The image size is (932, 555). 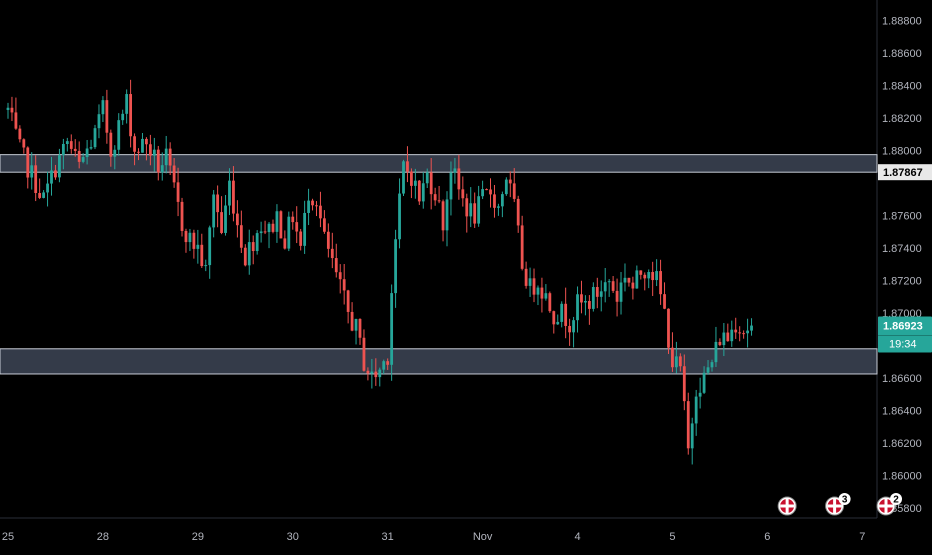 I want to click on economic-event-flag-icon: 2, so click(x=889, y=504).